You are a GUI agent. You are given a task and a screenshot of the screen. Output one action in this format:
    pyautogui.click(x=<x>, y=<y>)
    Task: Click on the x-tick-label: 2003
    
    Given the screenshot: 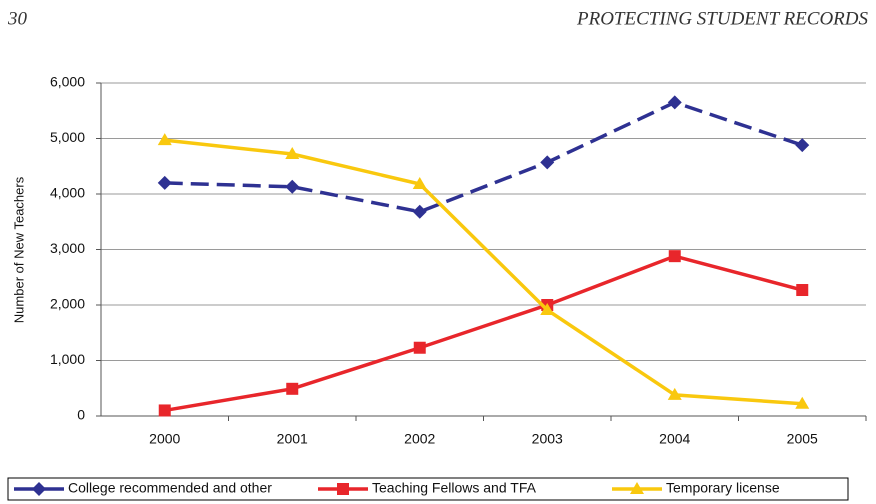 What is the action you would take?
    pyautogui.click(x=547, y=439)
    